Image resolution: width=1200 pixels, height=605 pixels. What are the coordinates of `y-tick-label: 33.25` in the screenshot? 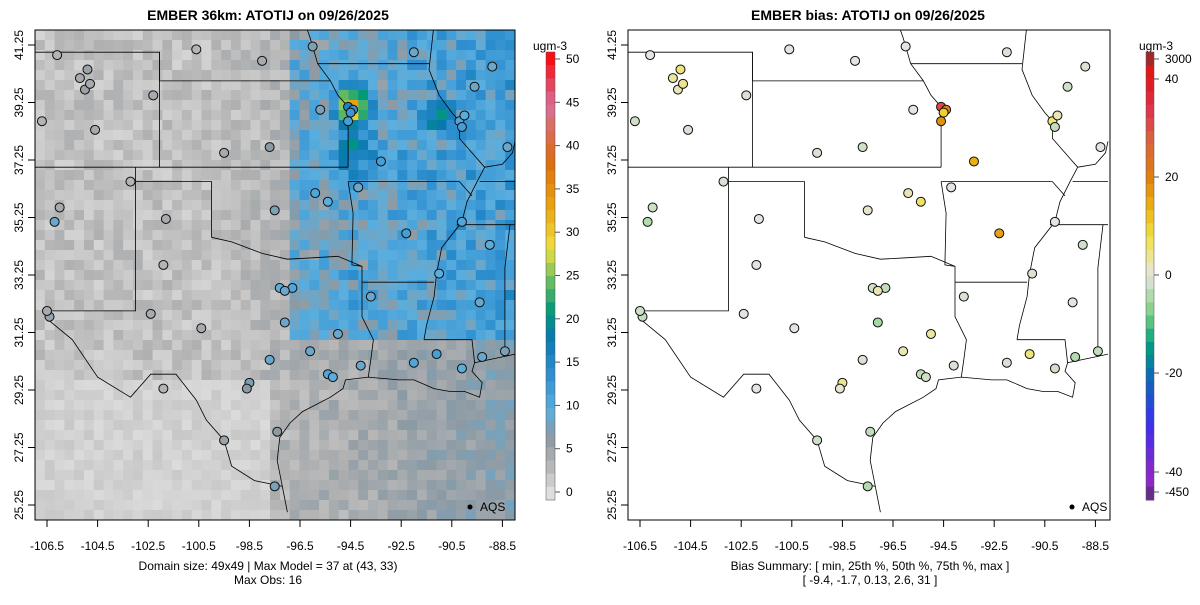 It's located at (19, 275).